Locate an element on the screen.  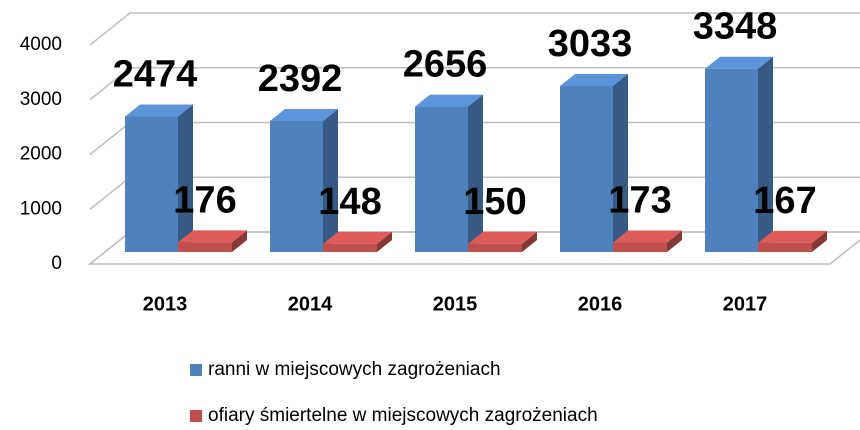
data-label: 173 is located at coordinates (639, 201).